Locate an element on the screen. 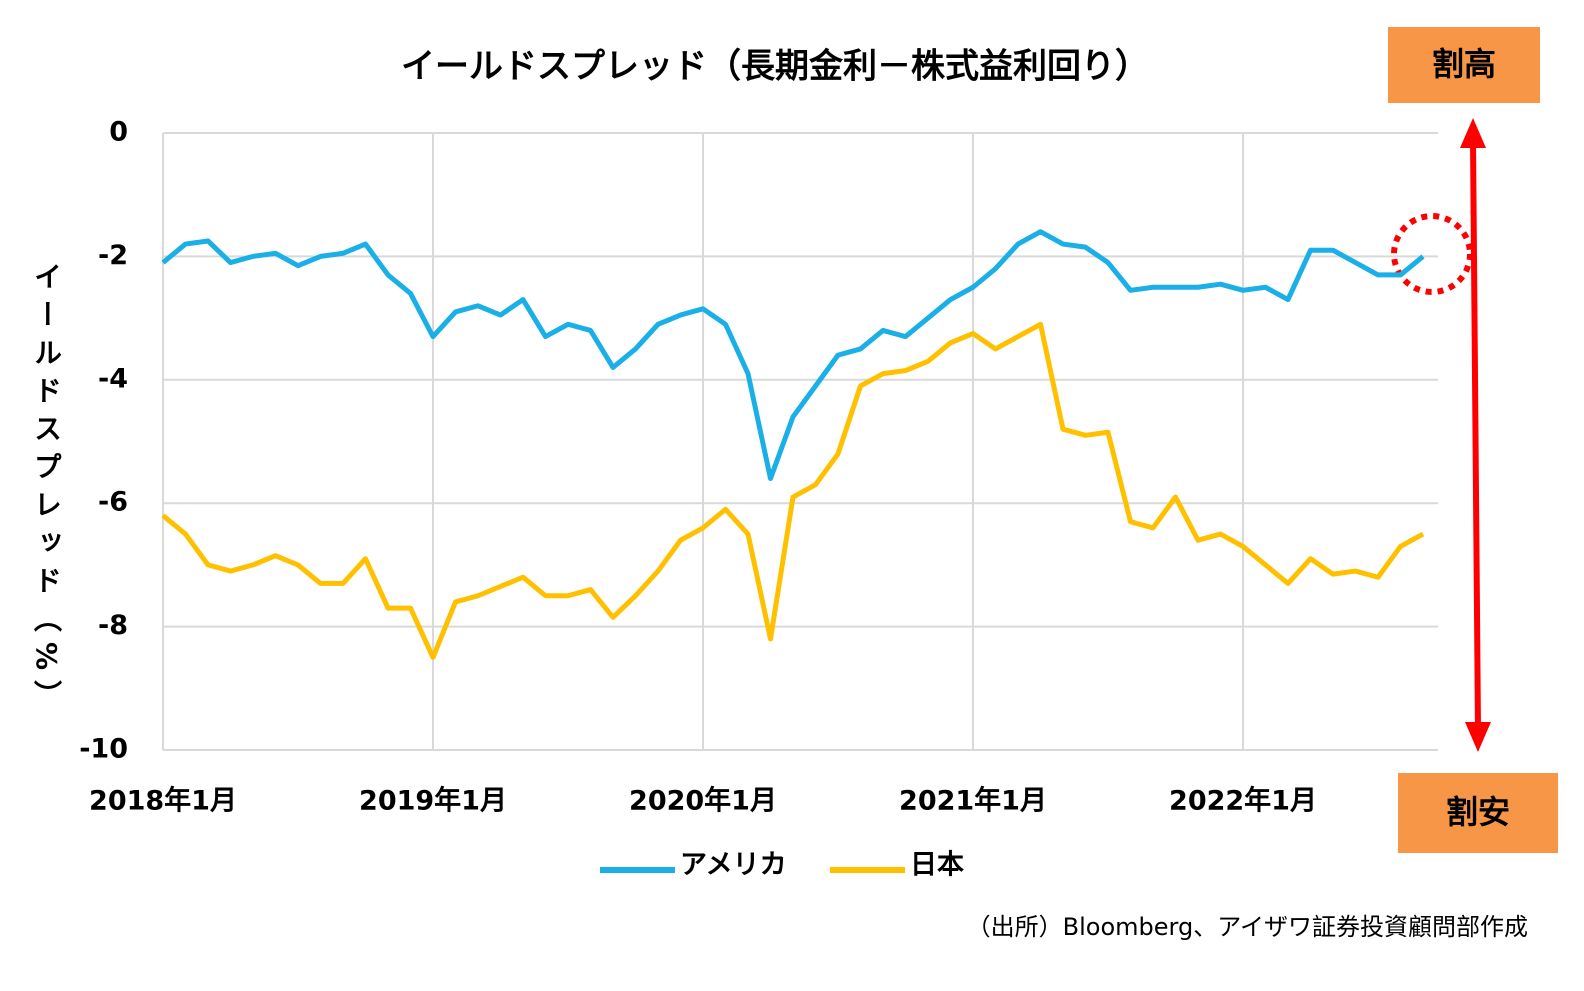 Image resolution: width=1584 pixels, height=991 pixels. y-tick-label: -10 is located at coordinates (103, 749).